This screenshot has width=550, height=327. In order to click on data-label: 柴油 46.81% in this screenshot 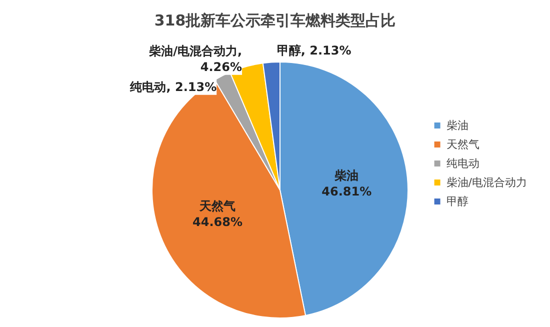, I will do `click(347, 183)`.